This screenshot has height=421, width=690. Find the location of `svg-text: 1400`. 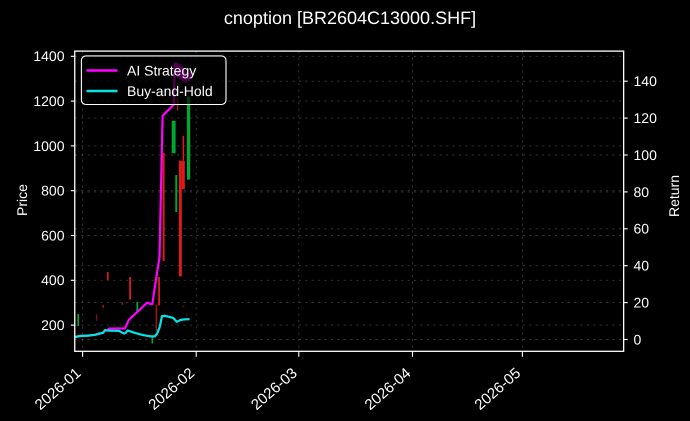

svg-text: 1400 is located at coordinates (48, 56).